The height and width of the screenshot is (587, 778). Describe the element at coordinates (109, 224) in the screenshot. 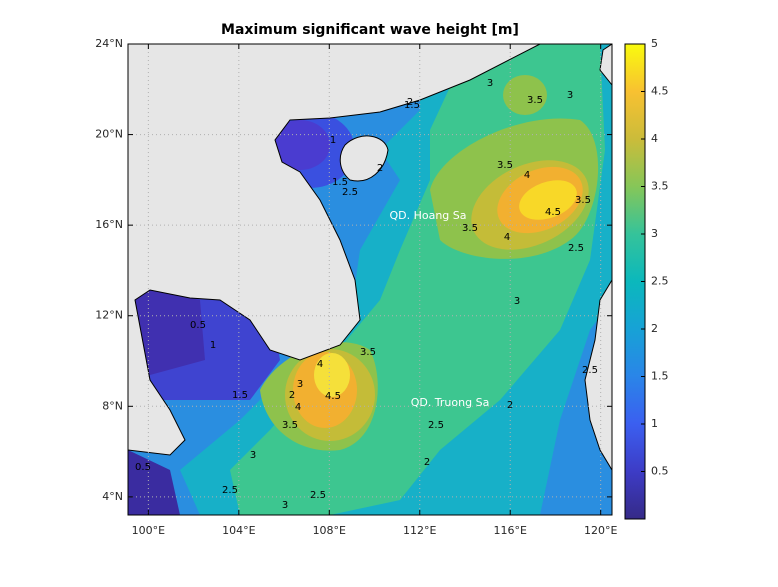

I see `y-tick-label: 16°N` at that location.